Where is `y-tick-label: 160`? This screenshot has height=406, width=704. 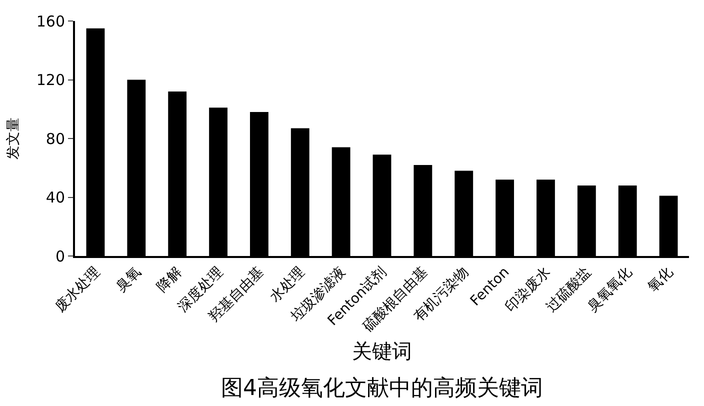 y-tick-label: 160 is located at coordinates (50, 21).